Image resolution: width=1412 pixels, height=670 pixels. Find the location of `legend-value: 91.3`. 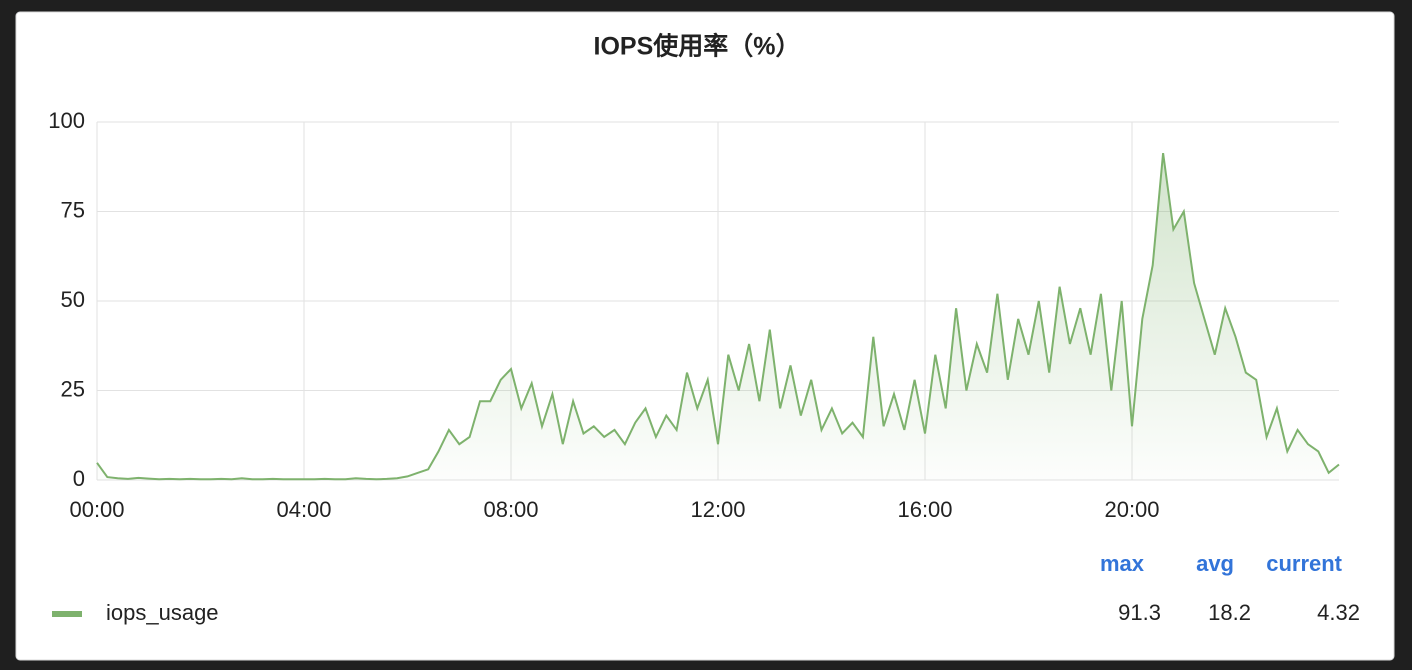

legend-value: 91.3 is located at coordinates (1139, 612).